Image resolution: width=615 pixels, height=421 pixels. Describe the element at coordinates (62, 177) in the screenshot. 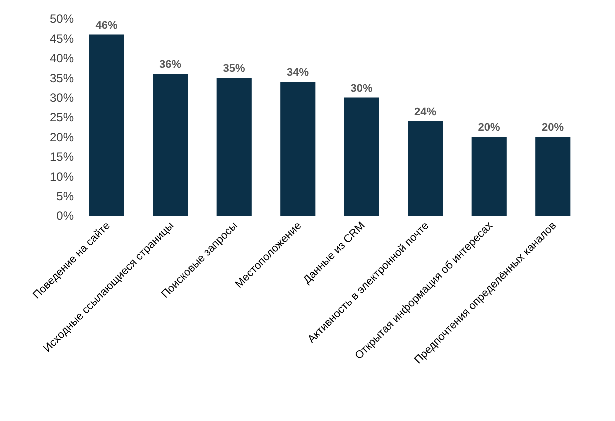

I see `y-tick-label: 10%` at that location.